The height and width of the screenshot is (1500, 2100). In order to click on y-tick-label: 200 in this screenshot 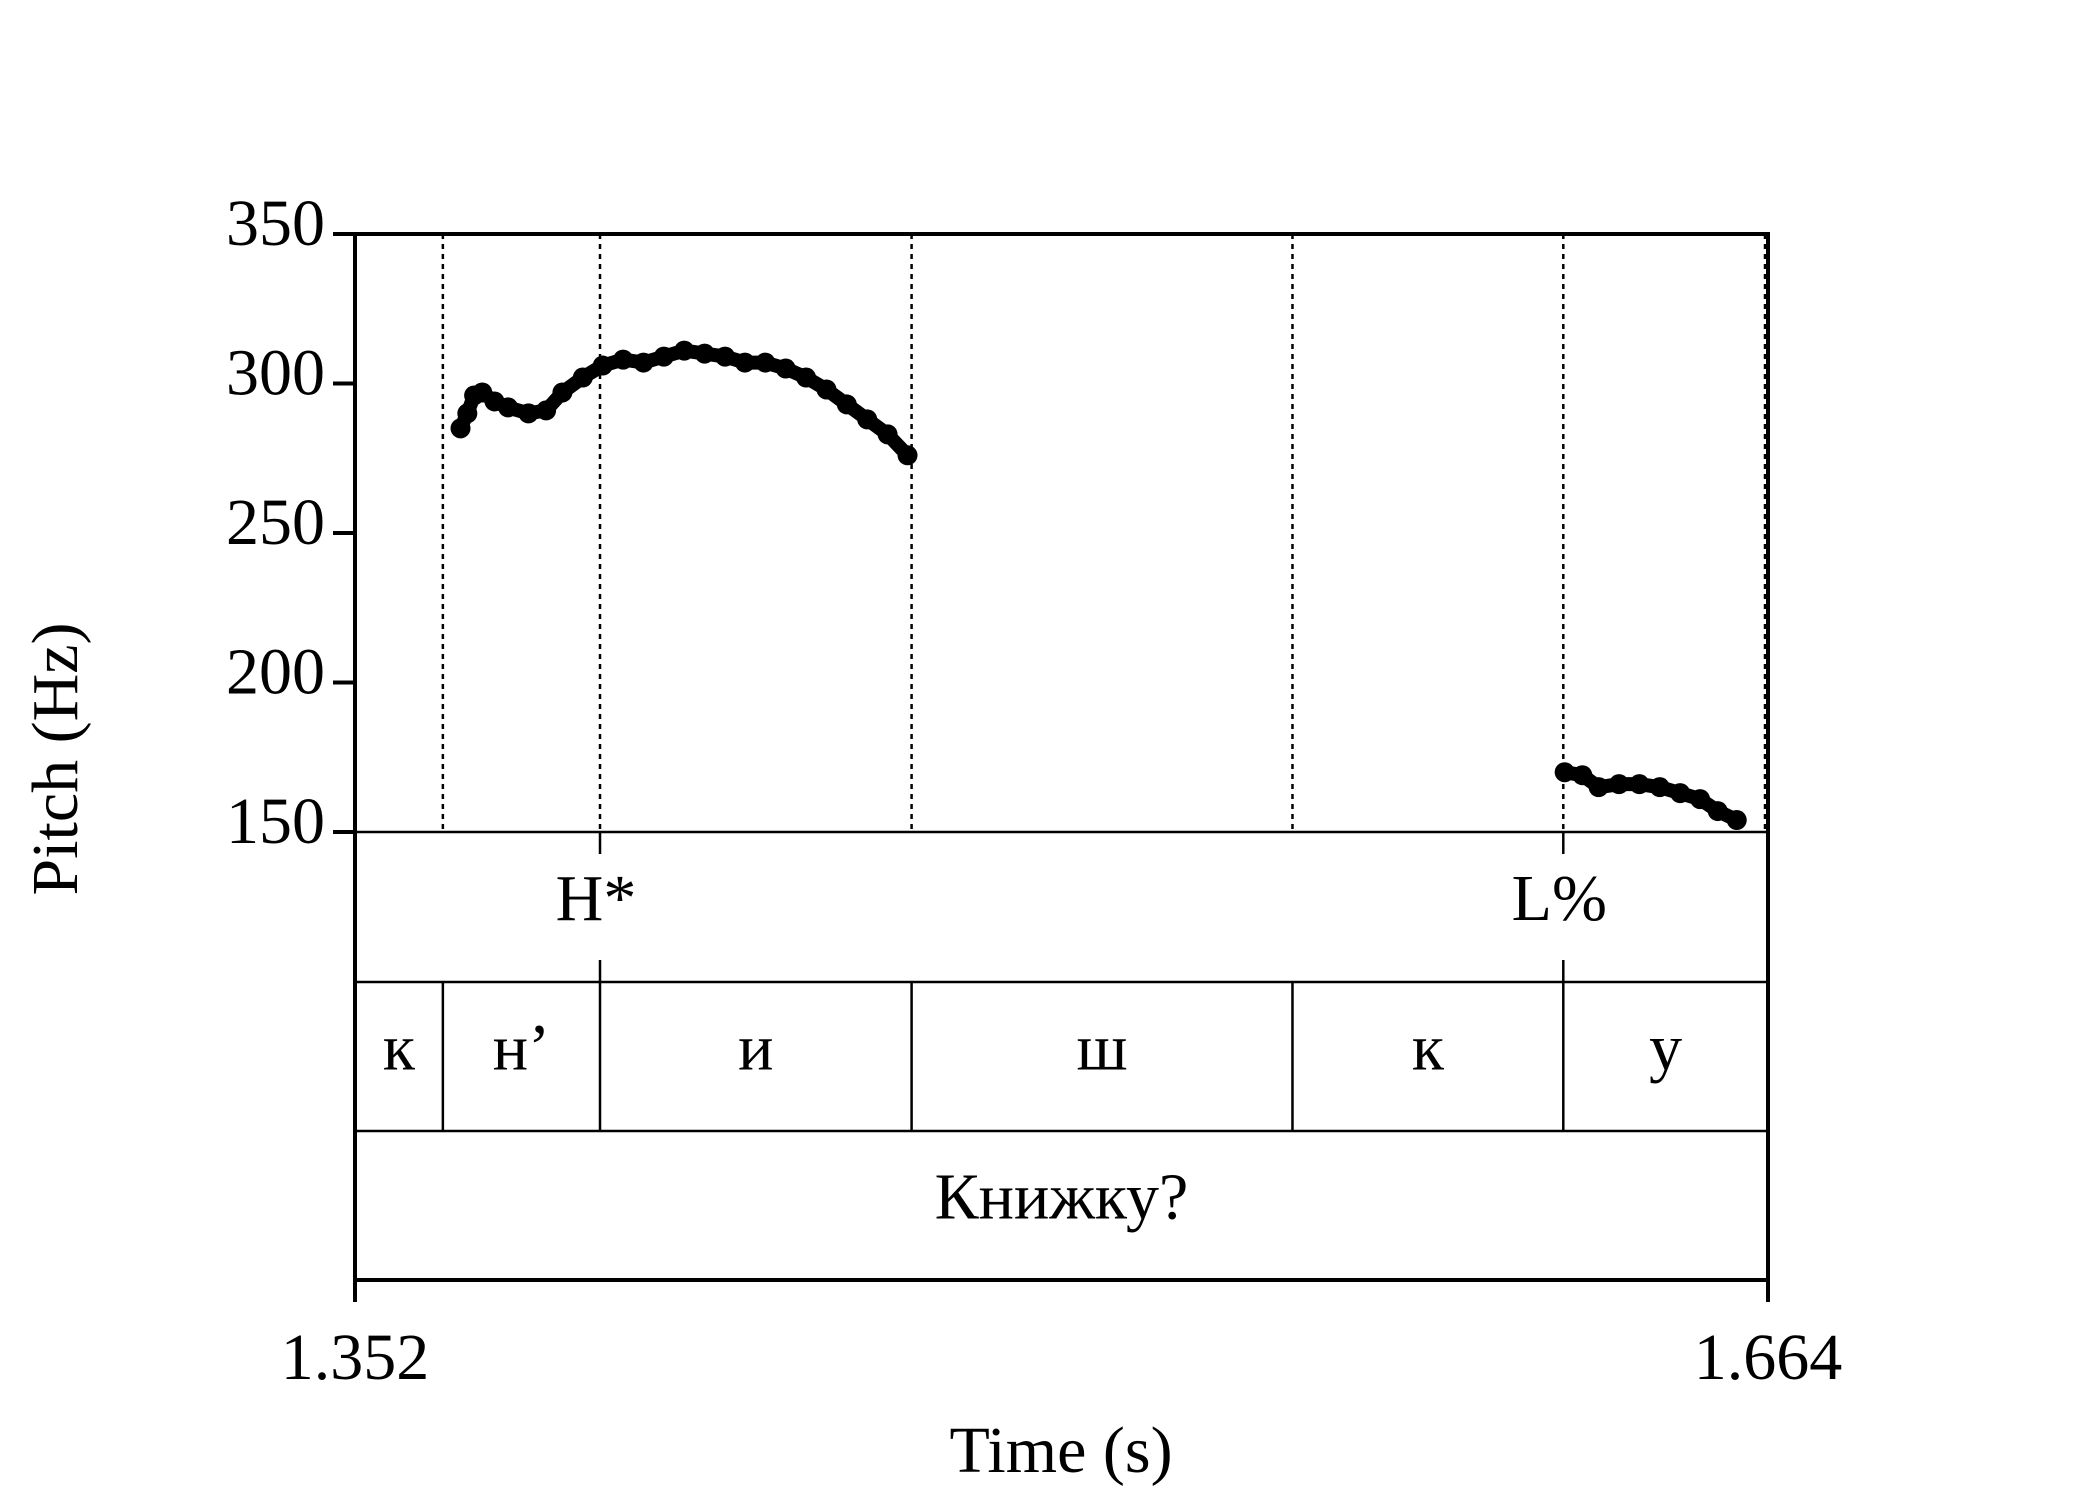, I will do `click(275, 672)`.